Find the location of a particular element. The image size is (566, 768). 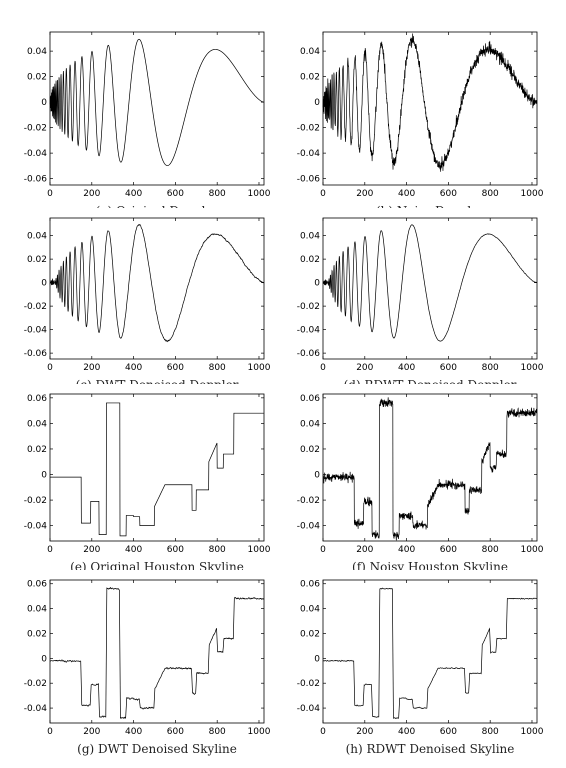

panel-caption: (c) DWT Denoised Doppler is located at coordinates (157, 381).